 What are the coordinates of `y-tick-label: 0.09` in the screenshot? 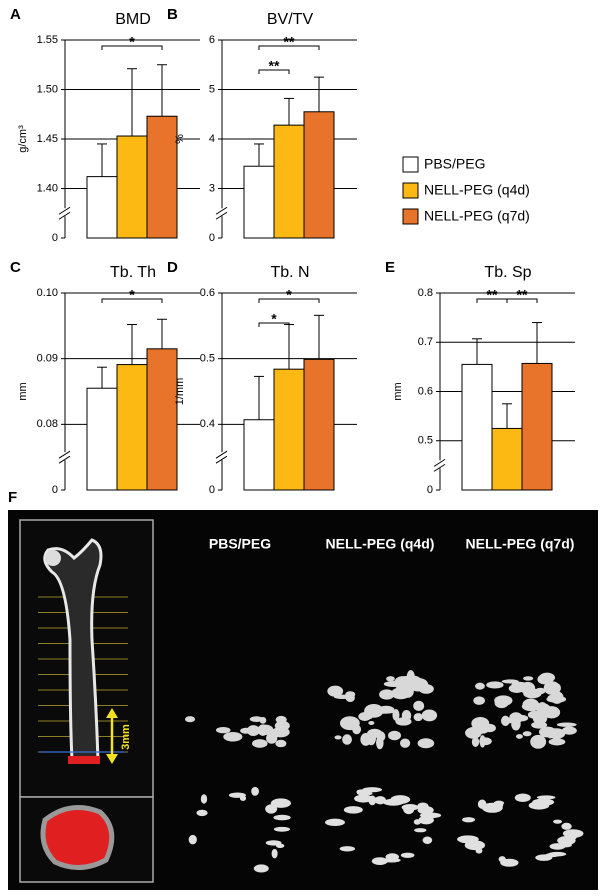 It's located at (47, 359).